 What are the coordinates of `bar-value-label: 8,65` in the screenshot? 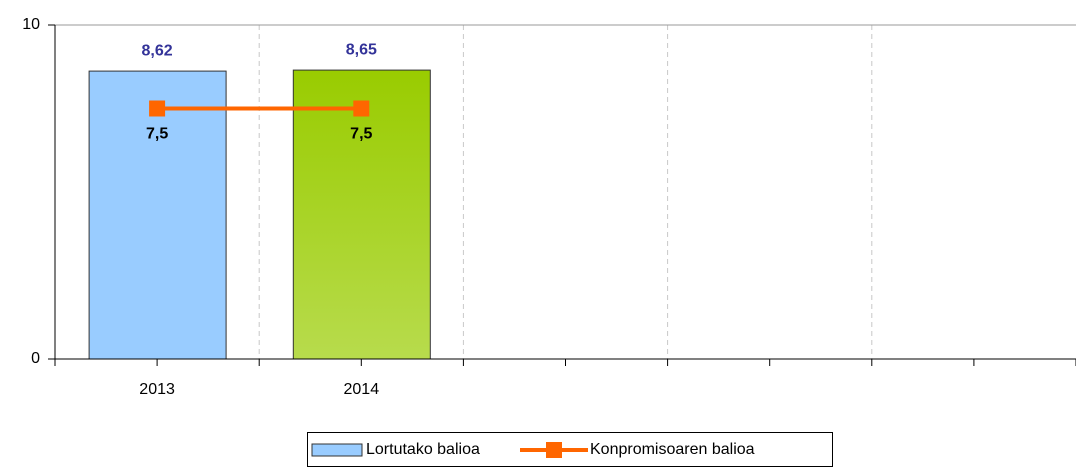 It's located at (361, 49).